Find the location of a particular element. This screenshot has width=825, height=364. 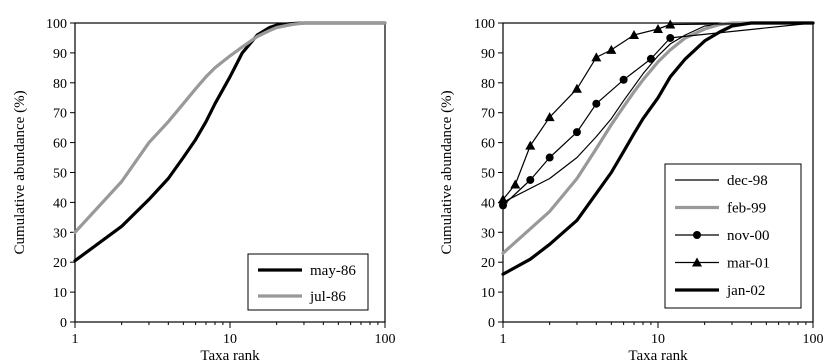

legend-label-mar-01: mar-01 is located at coordinates (748, 264).